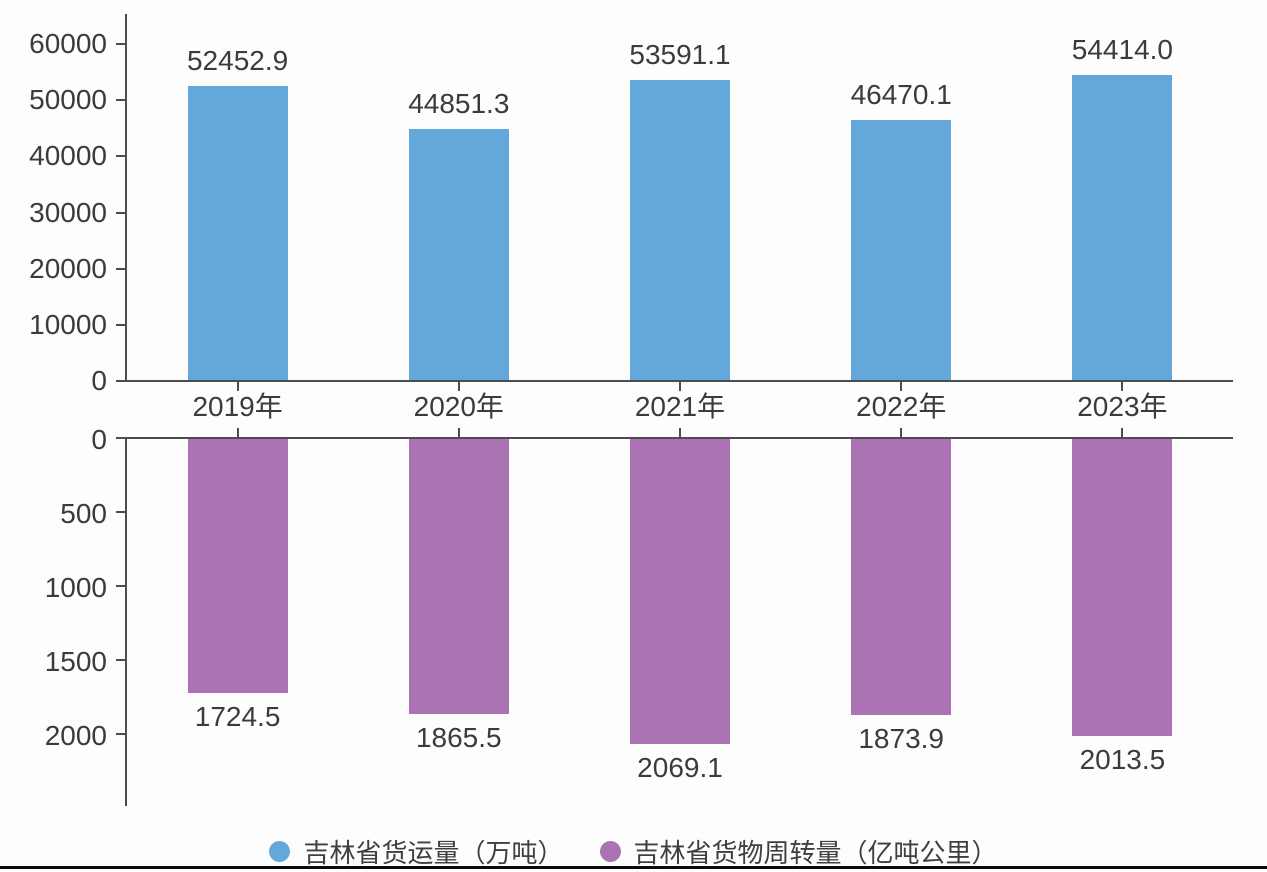 The height and width of the screenshot is (872, 1267). Describe the element at coordinates (433, 852) in the screenshot. I see `legend-label-freight-volume: 吉林省货运量（万吨）` at that location.